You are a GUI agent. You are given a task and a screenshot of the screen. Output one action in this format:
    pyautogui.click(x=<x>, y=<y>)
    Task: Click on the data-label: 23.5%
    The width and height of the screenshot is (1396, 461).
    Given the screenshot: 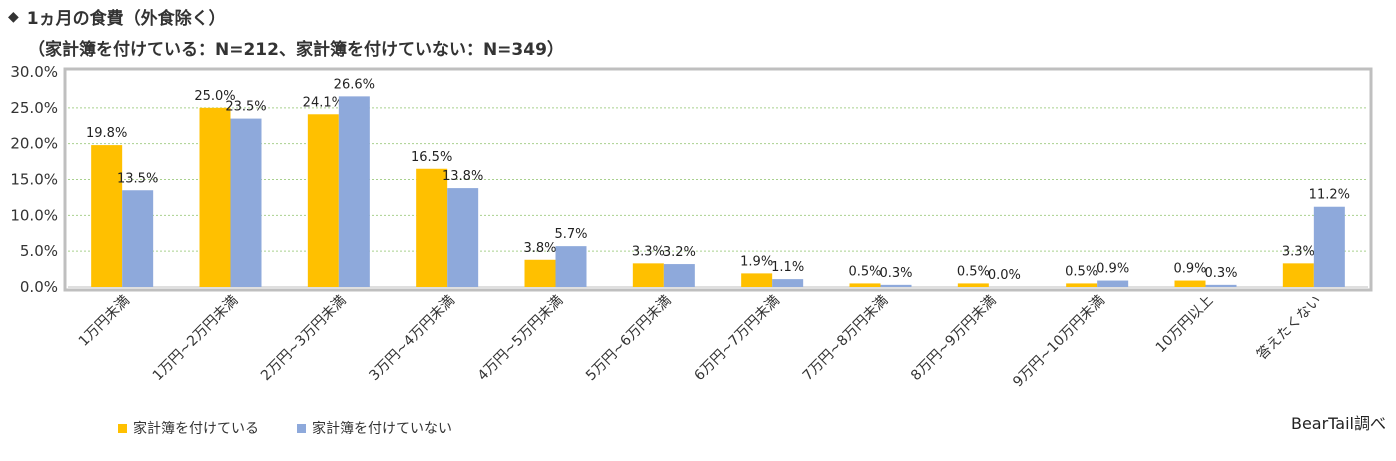 What is the action you would take?
    pyautogui.click(x=245, y=107)
    